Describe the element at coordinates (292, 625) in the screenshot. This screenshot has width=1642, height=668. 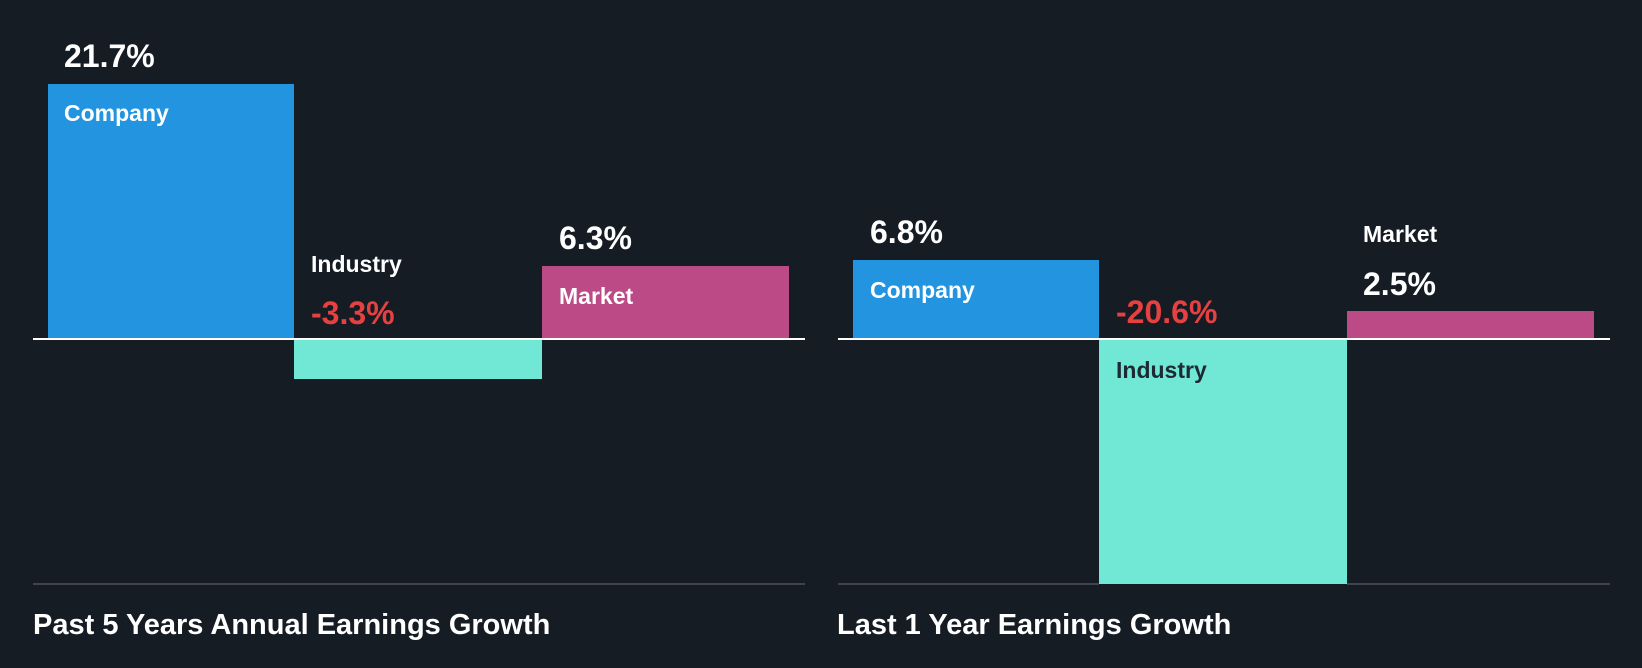
I see `chart-title: Past 5 Years Annual Earnings Growth` at that location.